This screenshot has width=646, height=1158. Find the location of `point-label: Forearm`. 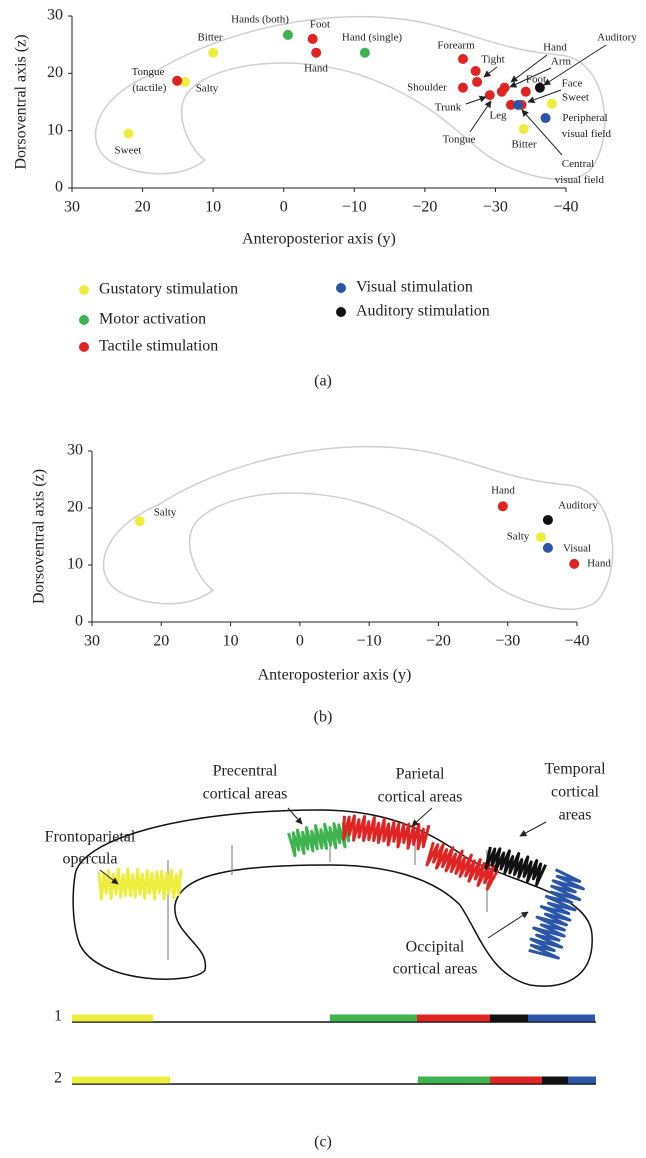

point-label: Forearm is located at coordinates (456, 46).